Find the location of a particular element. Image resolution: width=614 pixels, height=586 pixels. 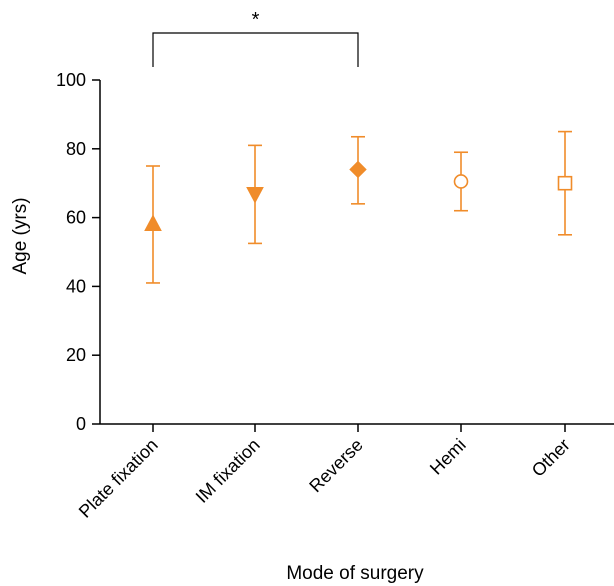

y-axis-title: Age (yrs) is located at coordinates (20, 235).